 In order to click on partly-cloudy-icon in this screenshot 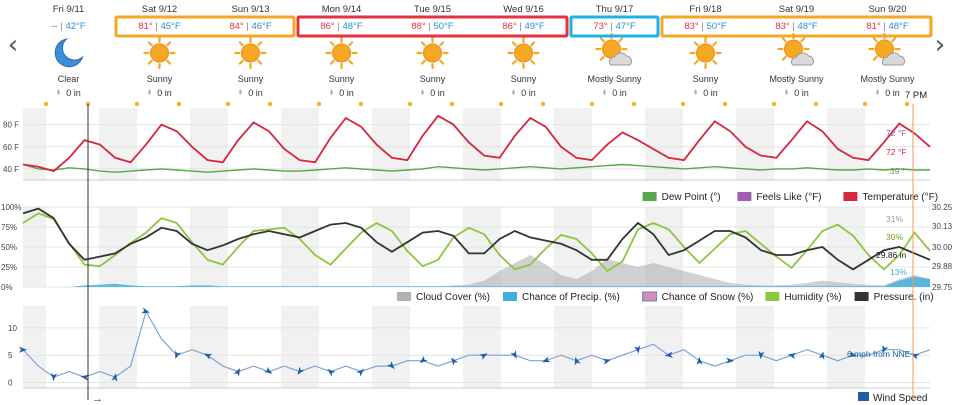, I will do `click(613, 49)`.